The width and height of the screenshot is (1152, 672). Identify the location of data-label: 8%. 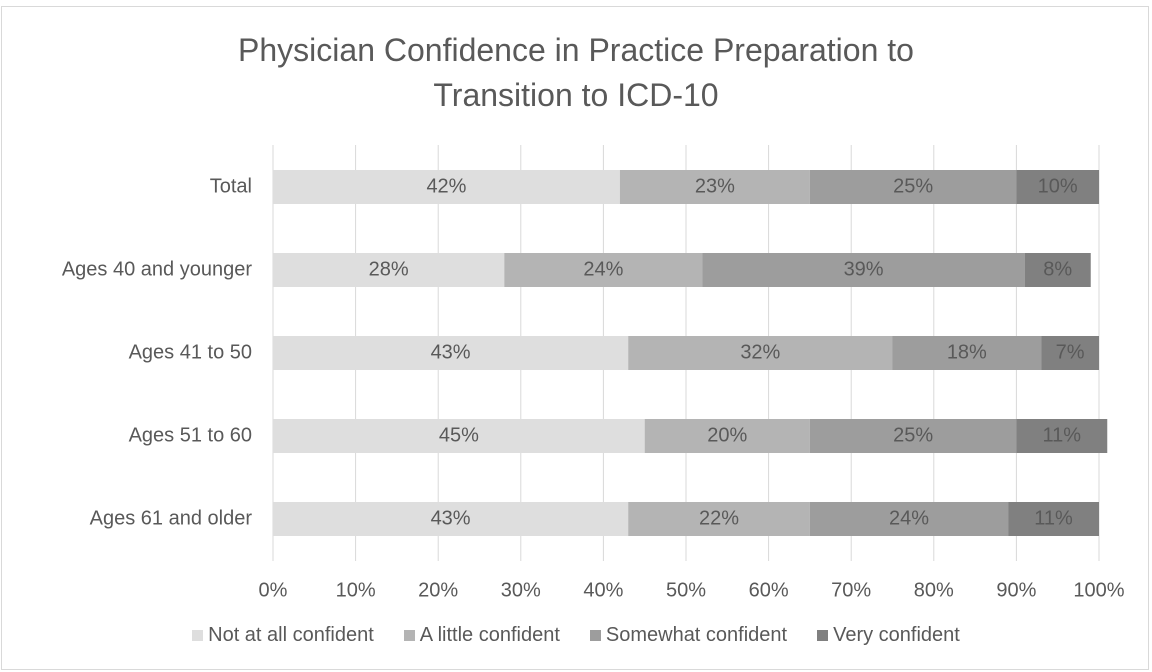
(1057, 269).